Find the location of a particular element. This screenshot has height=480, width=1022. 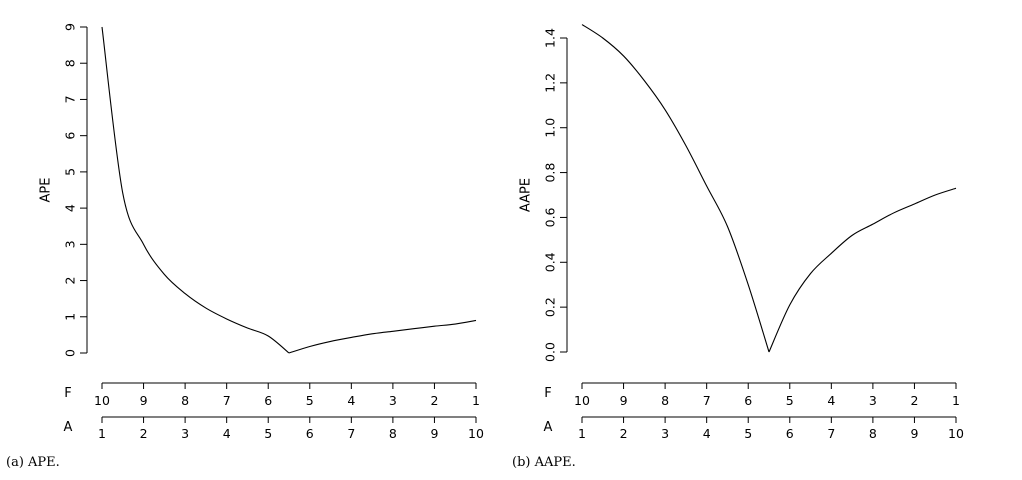

chart2-a-tick-label: 3 is located at coordinates (665, 433).